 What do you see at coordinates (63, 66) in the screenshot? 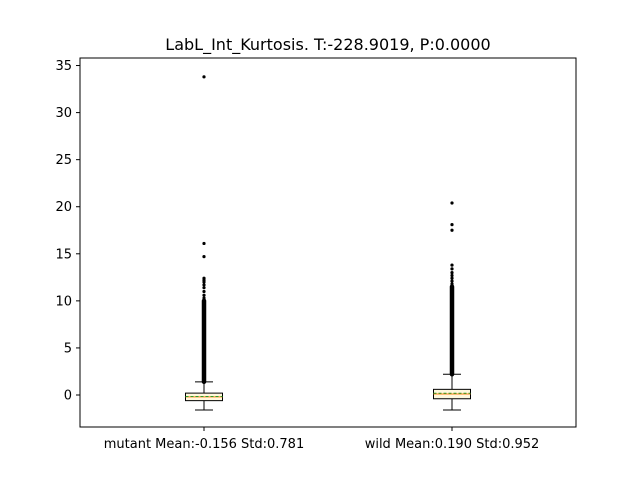
I see `y-tick-label: 35` at bounding box center [63, 66].